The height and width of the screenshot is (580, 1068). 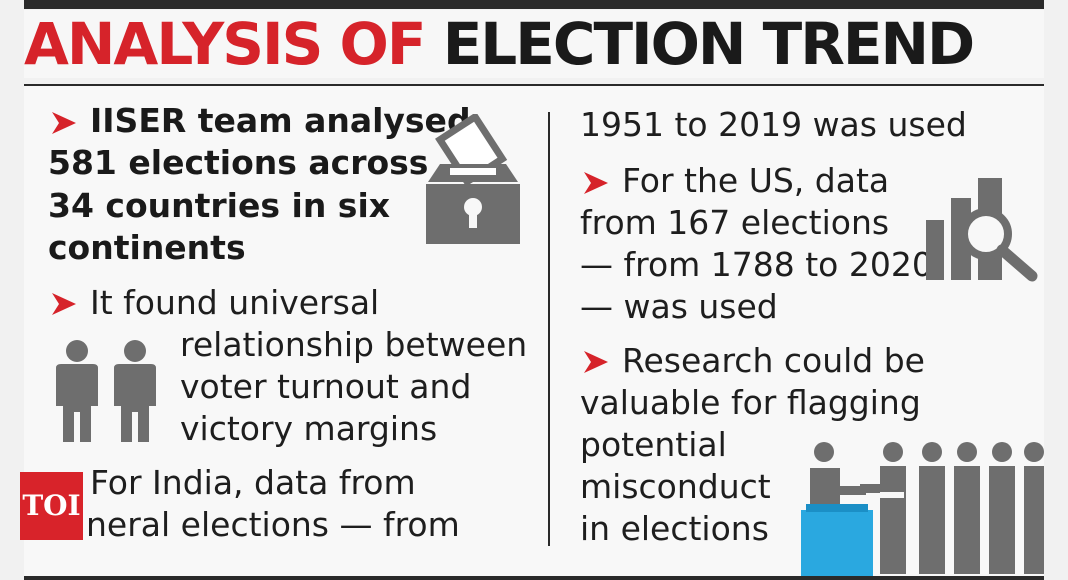 I want to click on point3-line2: neral elections — from, so click(x=273, y=524).